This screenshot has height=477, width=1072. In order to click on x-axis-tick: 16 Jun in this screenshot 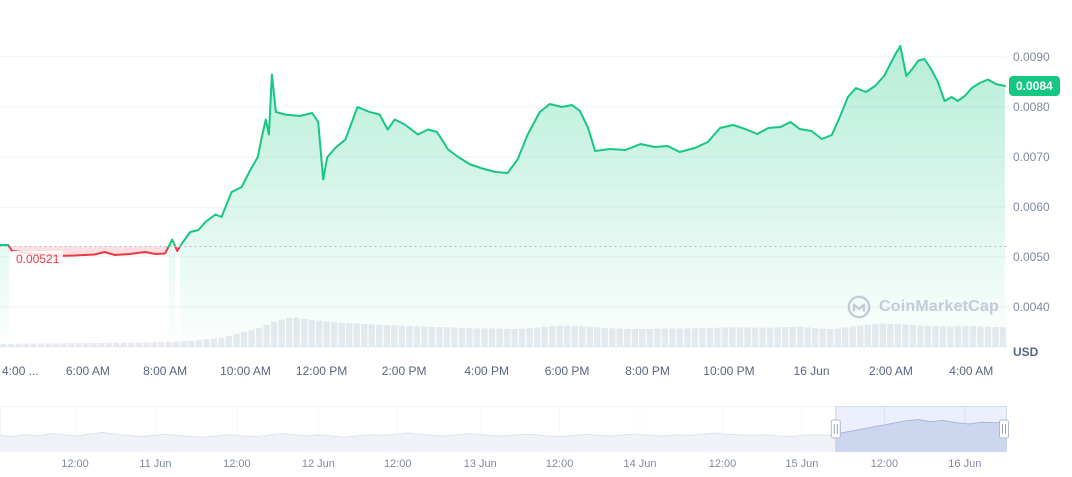, I will do `click(811, 371)`.